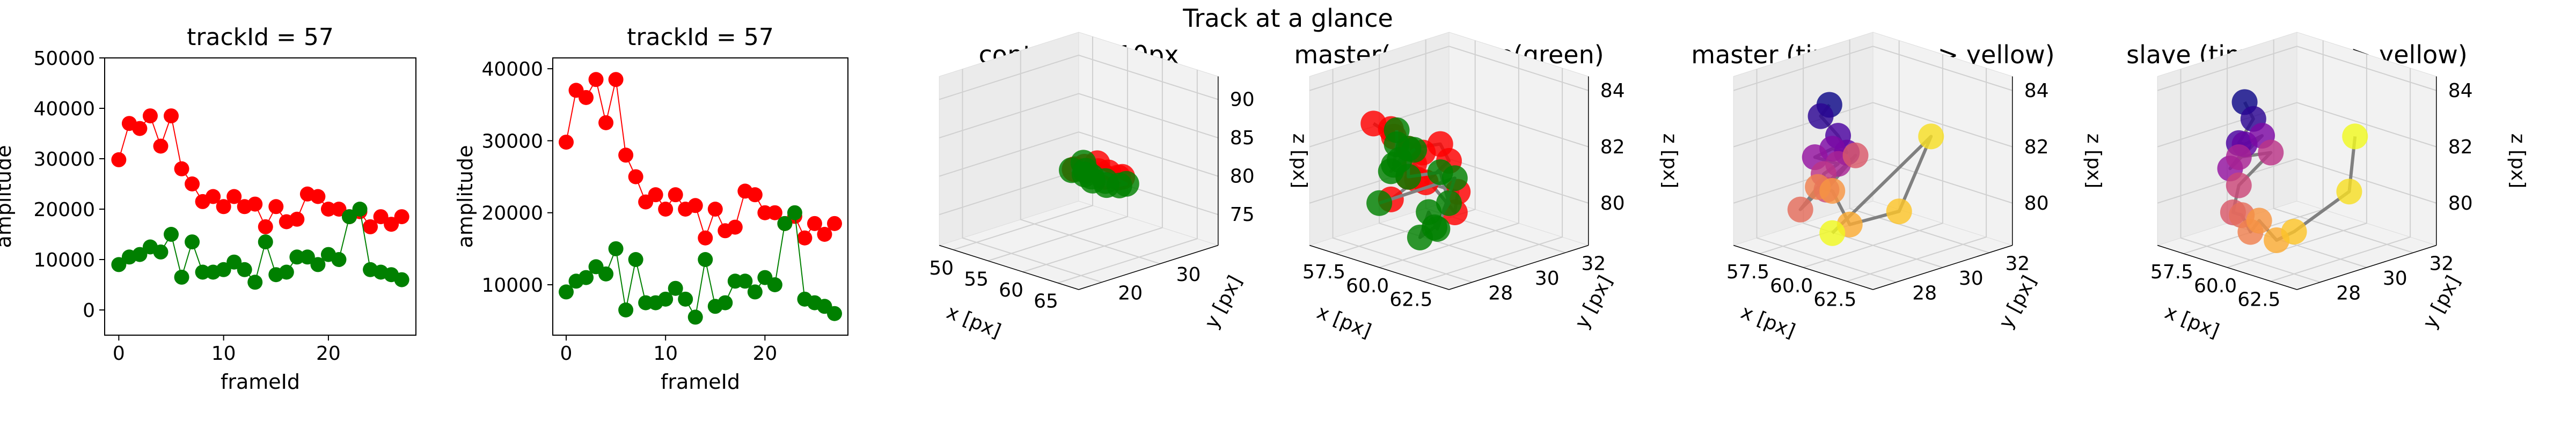 The width and height of the screenshot is (2576, 429). I want to click on y-tick-label: 20000, so click(512, 214).